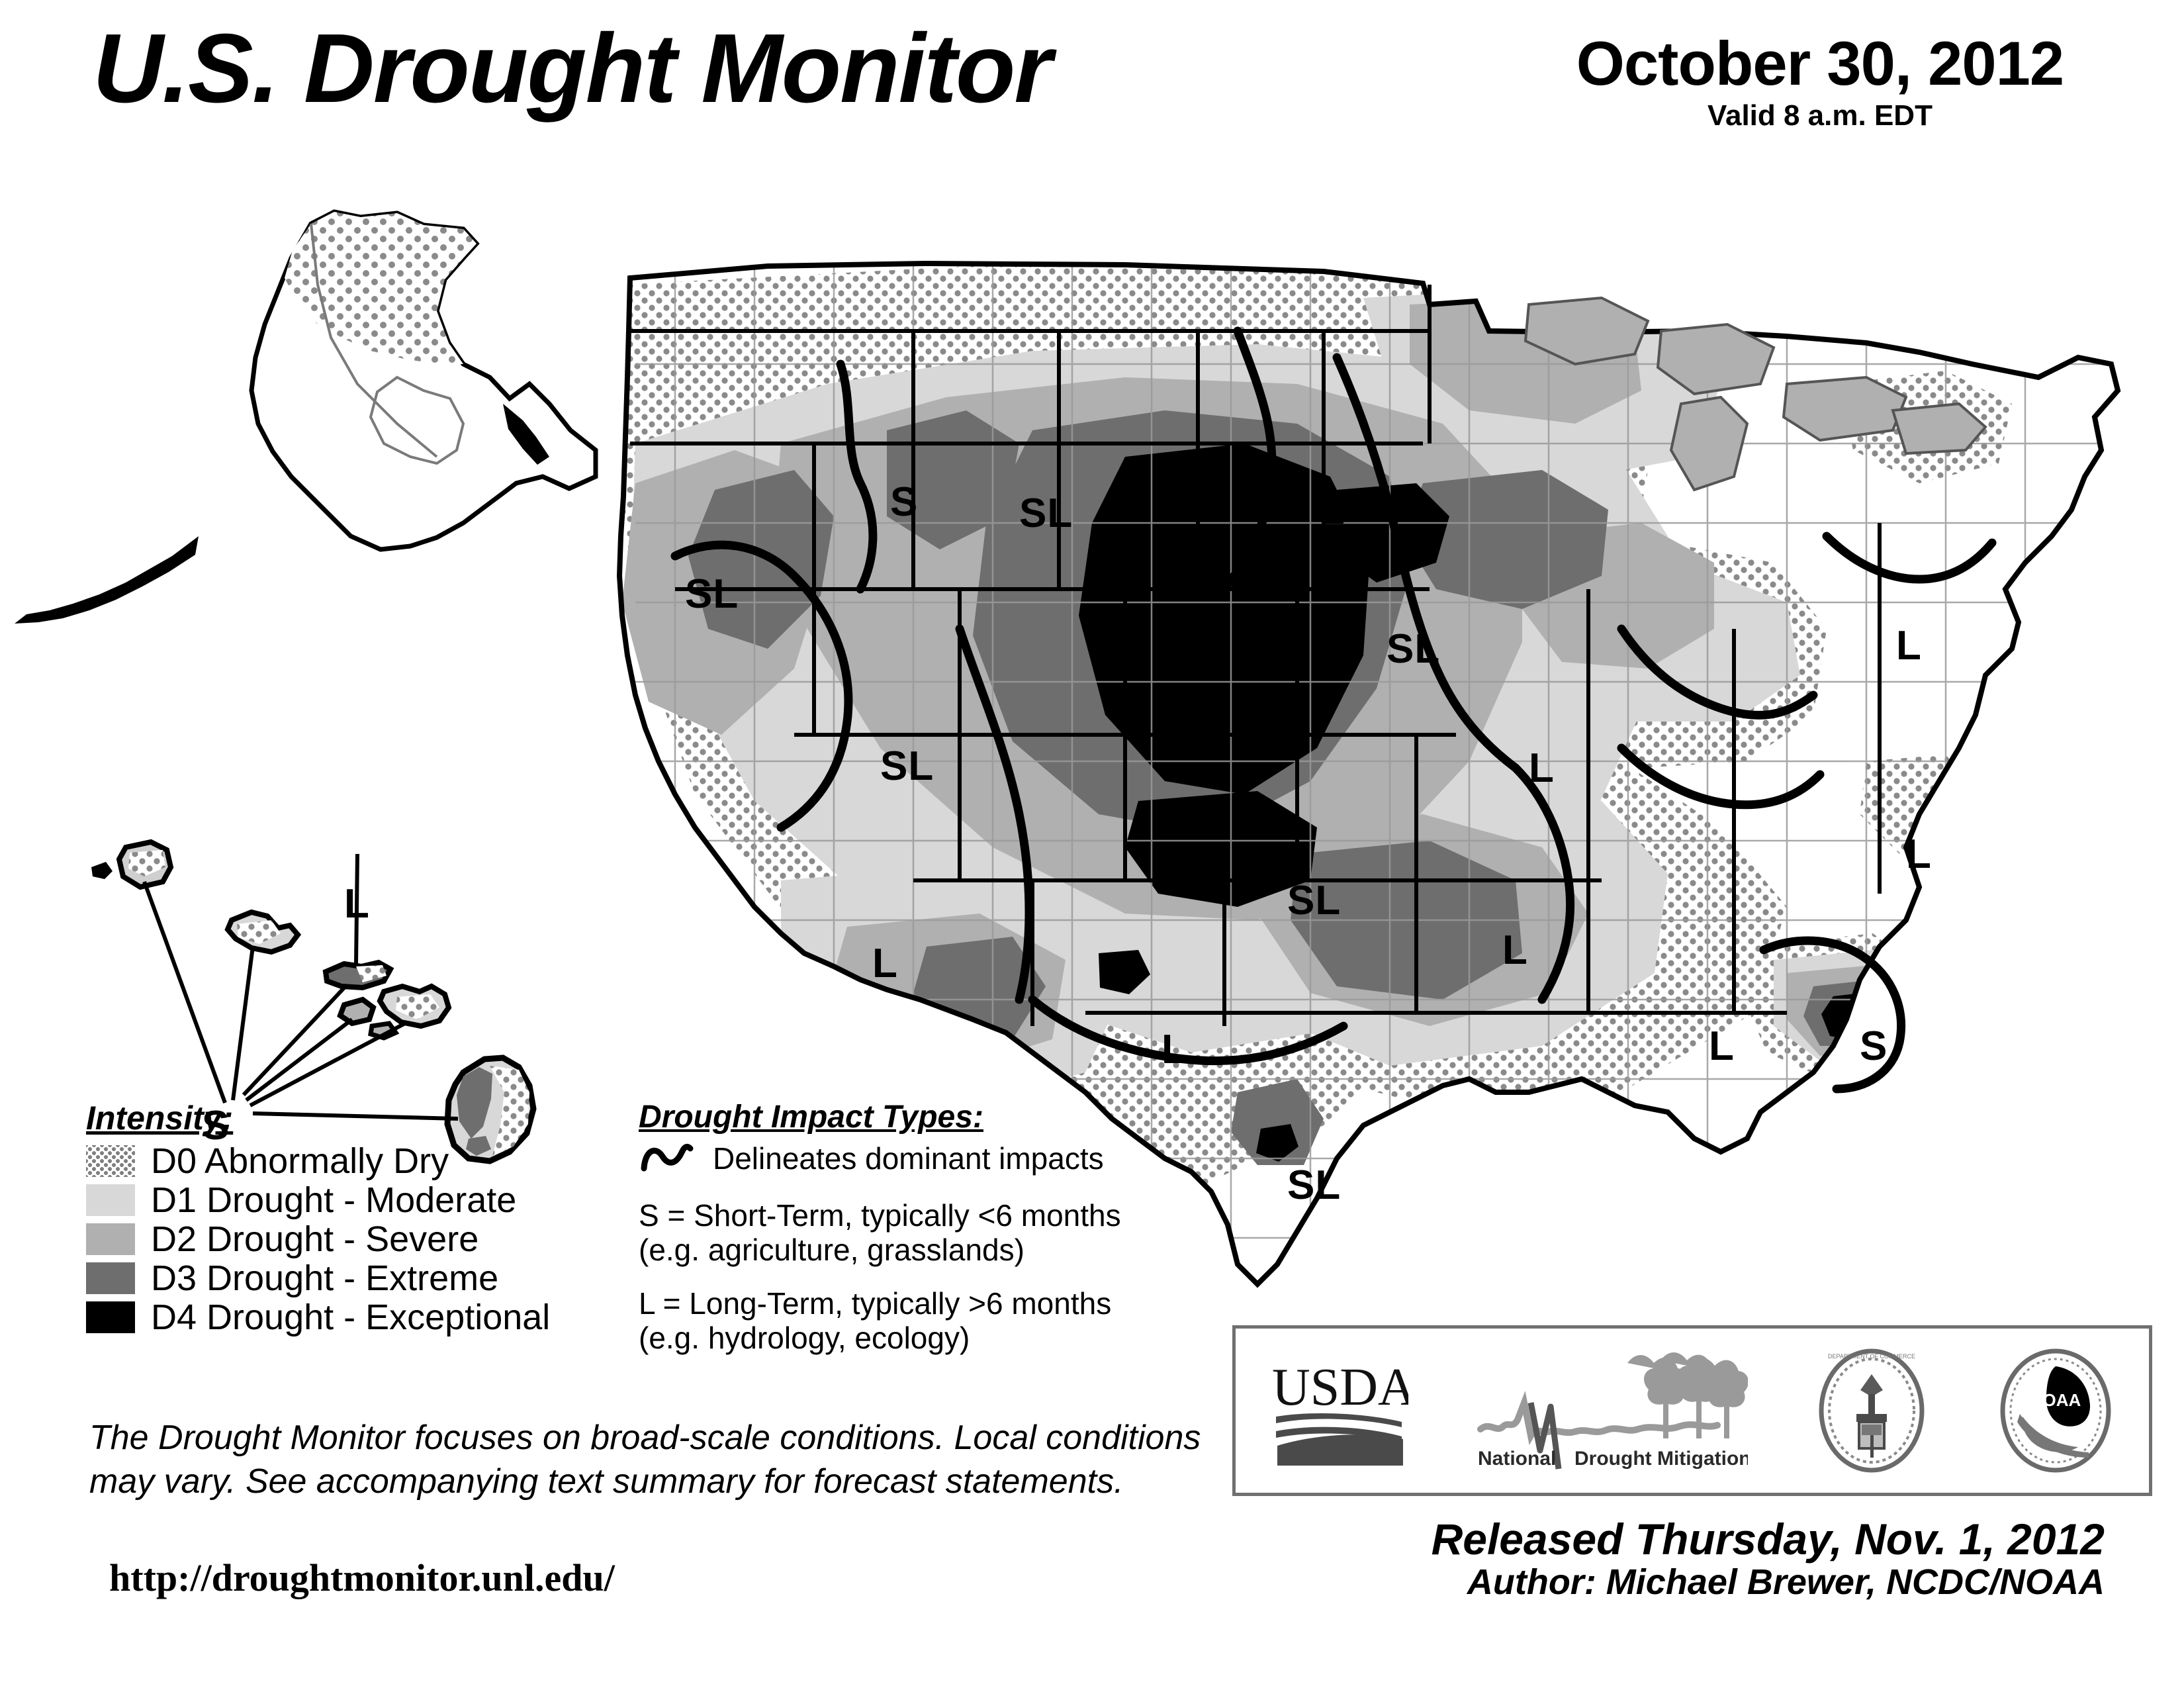  I want to click on hawaii-inset, so click(314, 1001).